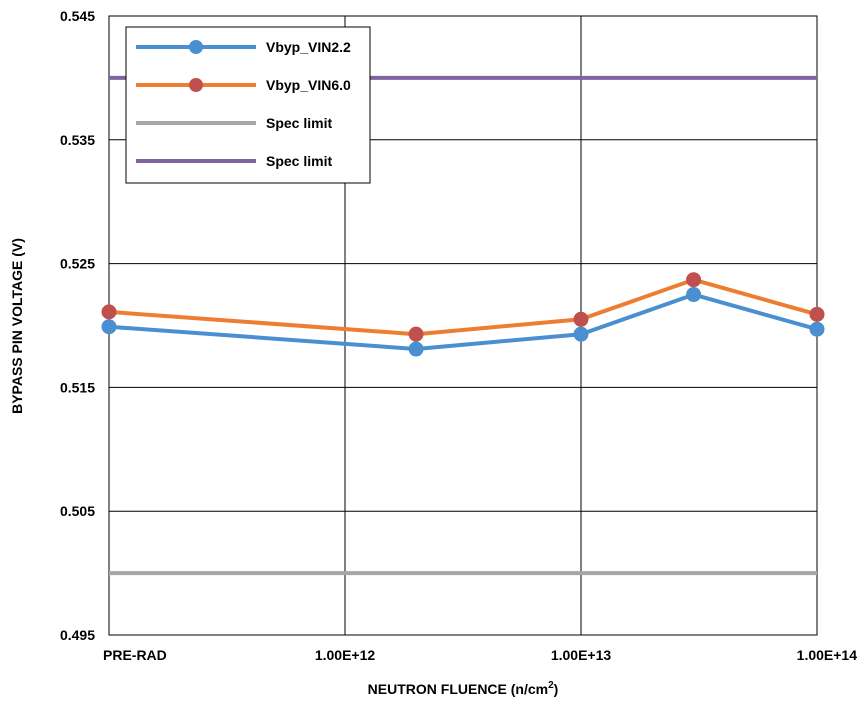 The height and width of the screenshot is (706, 859). Describe the element at coordinates (77, 325) in the screenshot. I see `y-tick-labels: 0.495 0.505 0.515 0.525 0.535 0.545` at that location.